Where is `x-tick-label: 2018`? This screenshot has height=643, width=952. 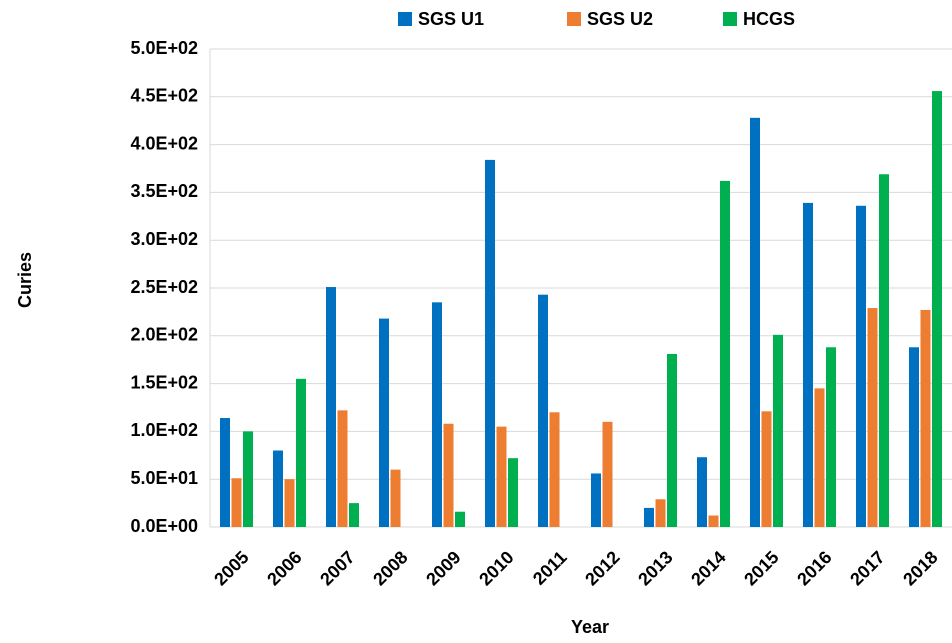 x-tick-label: 2018 is located at coordinates (920, 568).